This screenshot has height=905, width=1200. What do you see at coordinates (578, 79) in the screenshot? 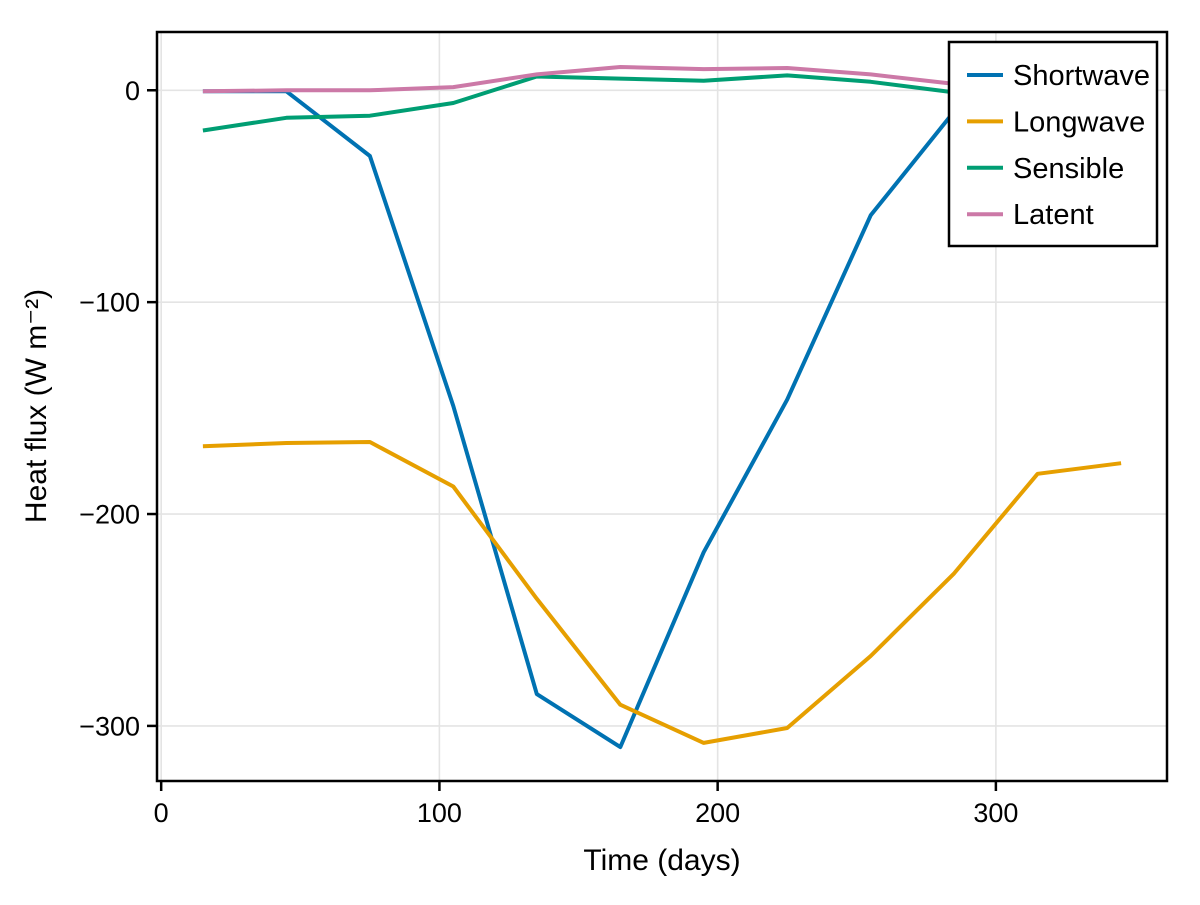
I see `series-line-latent` at bounding box center [578, 79].